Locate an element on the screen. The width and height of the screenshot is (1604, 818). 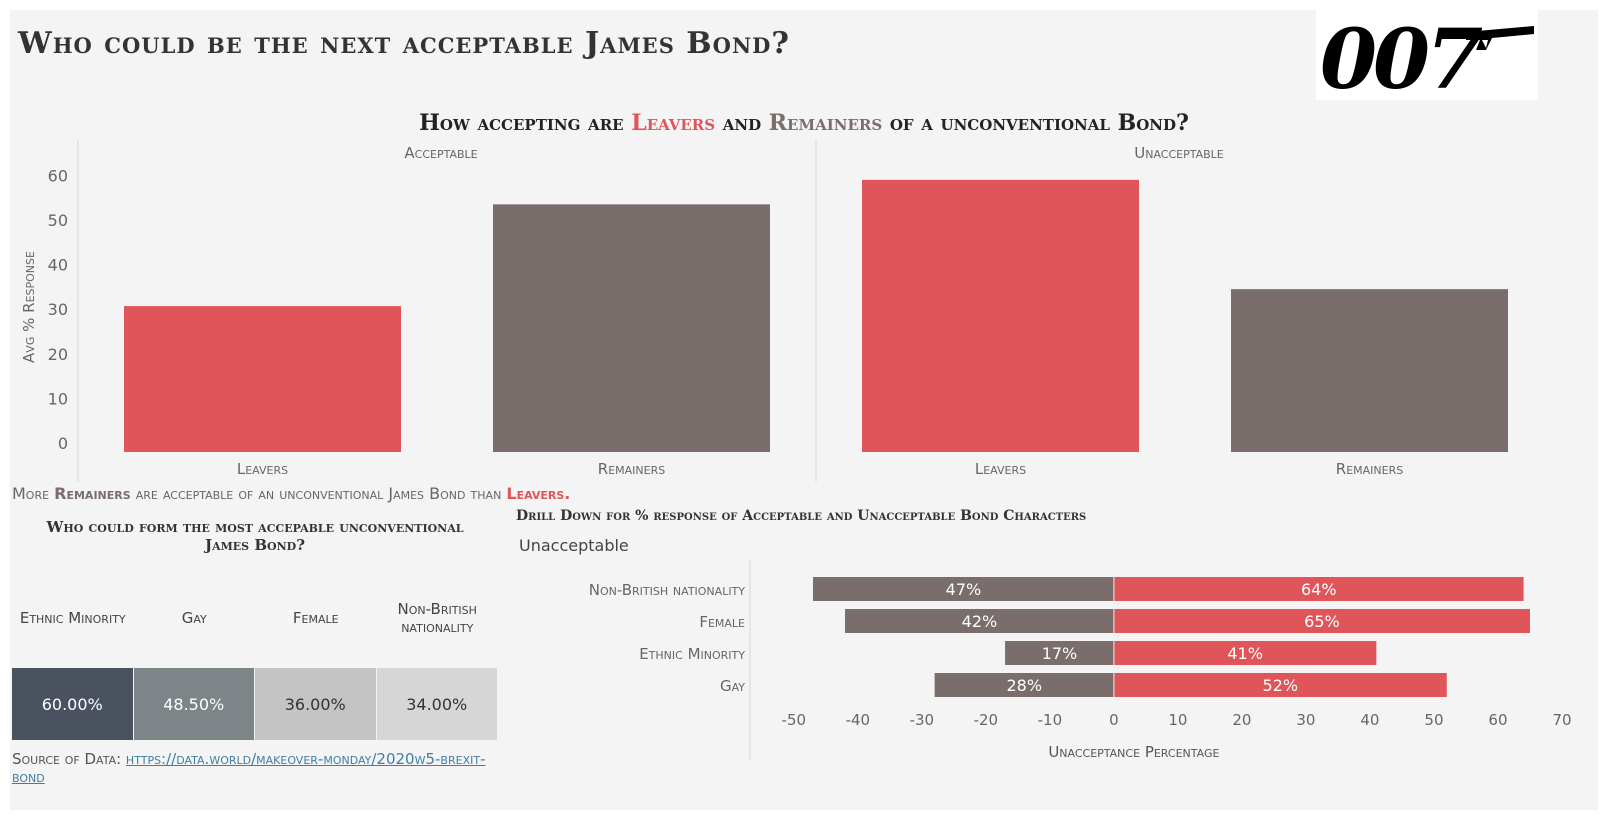
category-label: Ethnic Minority is located at coordinates (692, 654).